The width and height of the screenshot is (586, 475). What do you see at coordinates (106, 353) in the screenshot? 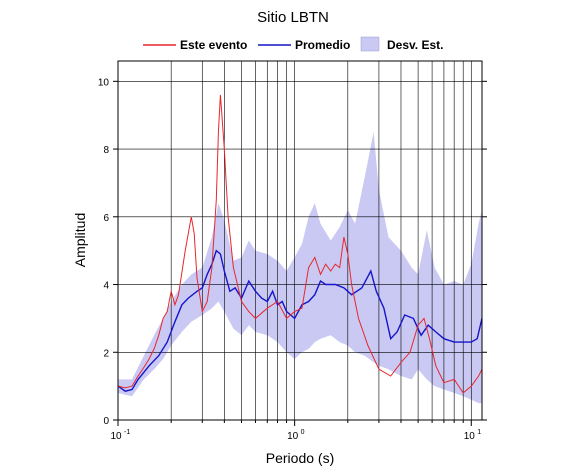
I see `y-tick-label: 2` at bounding box center [106, 353].